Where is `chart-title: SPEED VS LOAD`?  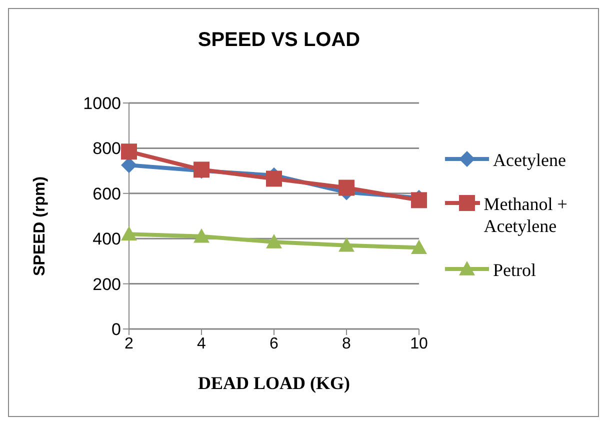
chart-title: SPEED VS LOAD is located at coordinates (279, 40).